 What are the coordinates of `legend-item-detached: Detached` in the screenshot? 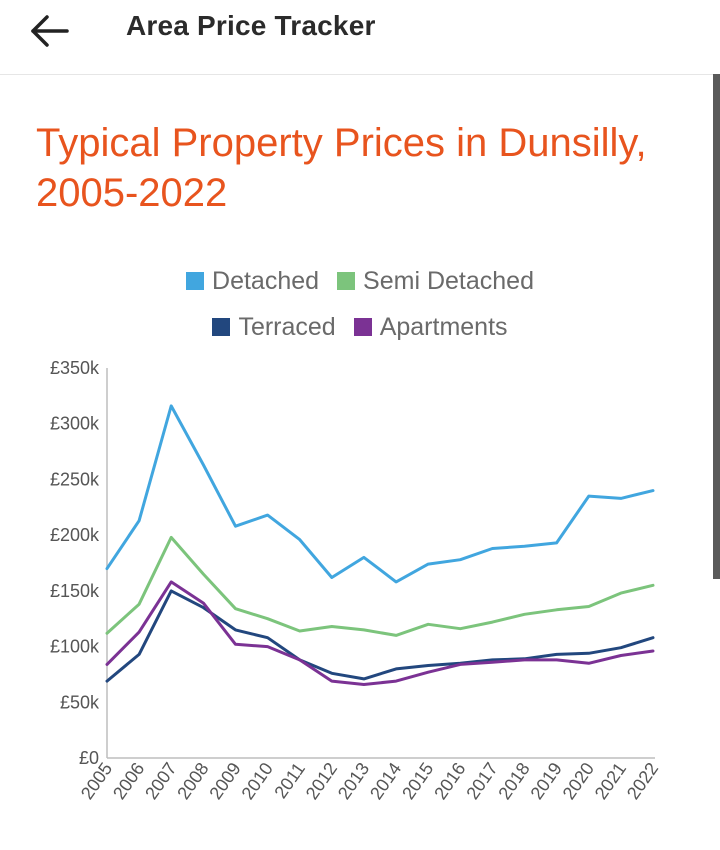 It's located at (252, 281).